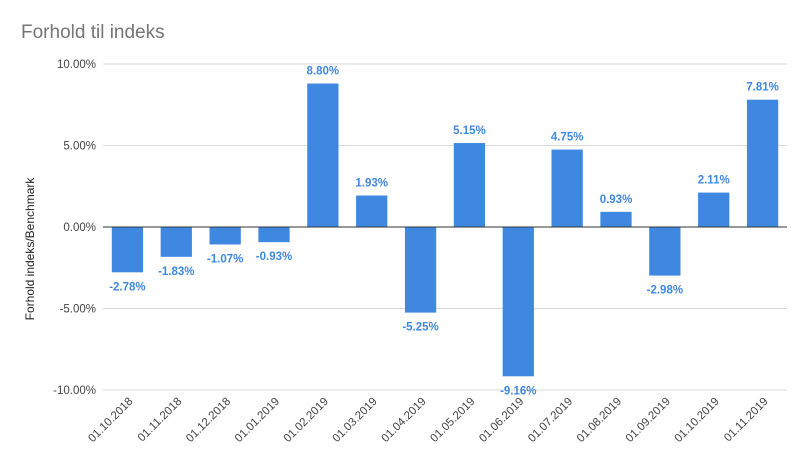 This screenshot has height=466, width=810. I want to click on x-tick-label: 01.05.2019, so click(452, 420).